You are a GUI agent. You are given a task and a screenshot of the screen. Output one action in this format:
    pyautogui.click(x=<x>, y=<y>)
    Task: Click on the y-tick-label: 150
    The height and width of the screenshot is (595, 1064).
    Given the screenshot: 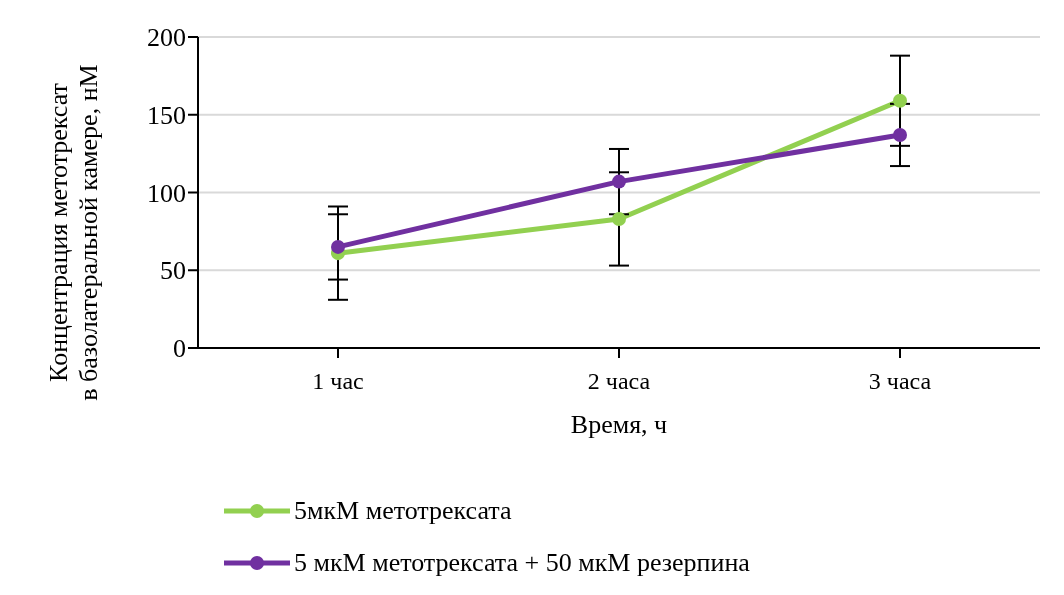 What is the action you would take?
    pyautogui.click(x=166, y=115)
    